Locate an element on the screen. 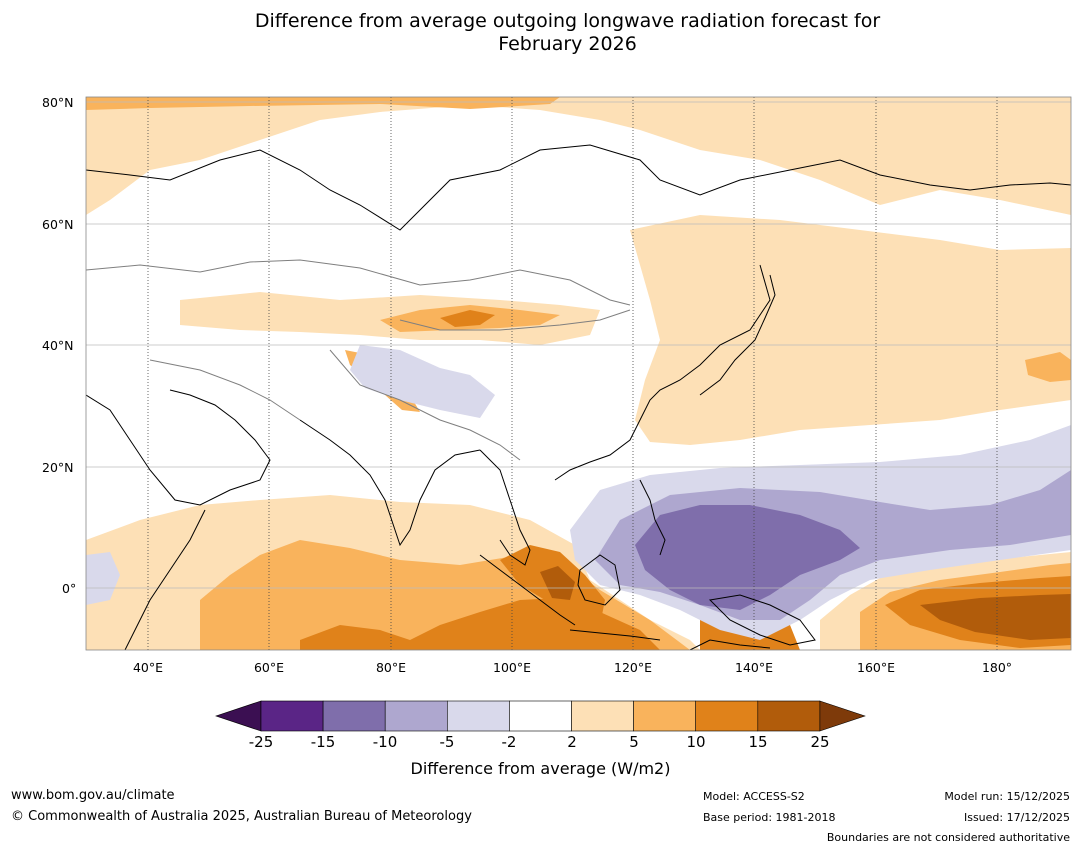  colorbar-tick: -5 is located at coordinates (447, 742).